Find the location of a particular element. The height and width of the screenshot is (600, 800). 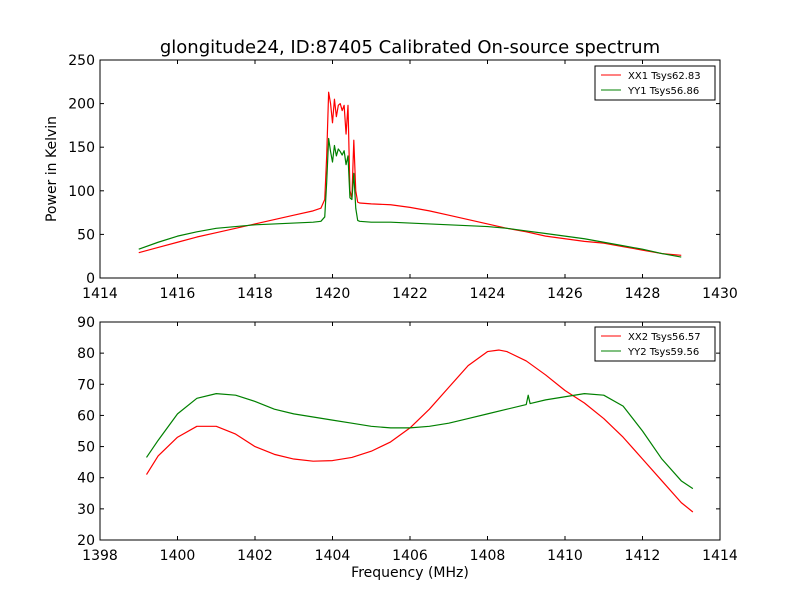

x-tick-label: 1416 is located at coordinates (178, 294).